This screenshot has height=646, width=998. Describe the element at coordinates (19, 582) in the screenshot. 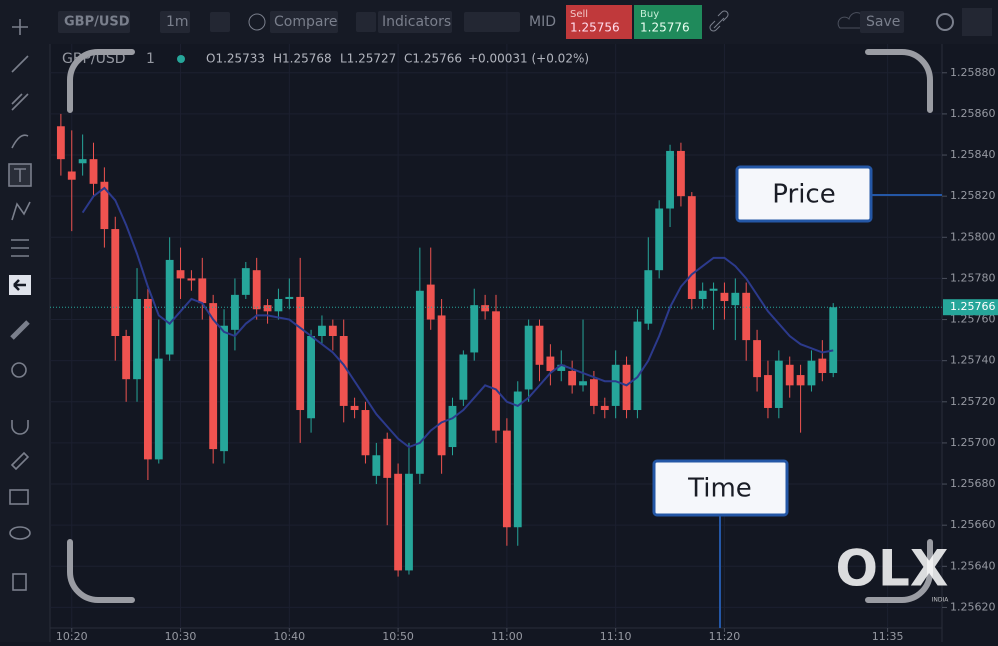

I see `delete-tool` at that location.